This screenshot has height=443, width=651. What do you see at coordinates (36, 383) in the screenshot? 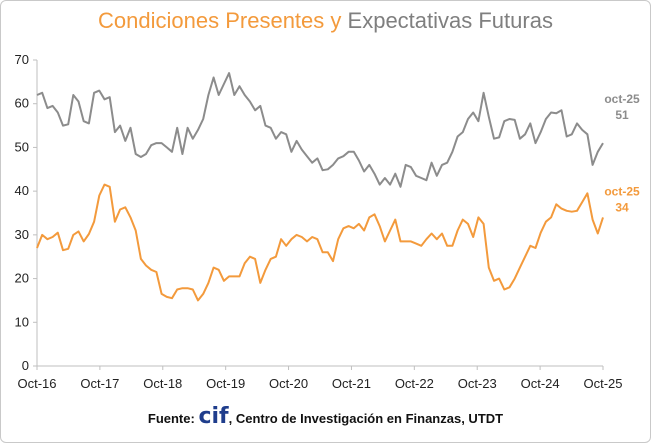
I see `x-tick-label: Oct-16` at bounding box center [36, 383].